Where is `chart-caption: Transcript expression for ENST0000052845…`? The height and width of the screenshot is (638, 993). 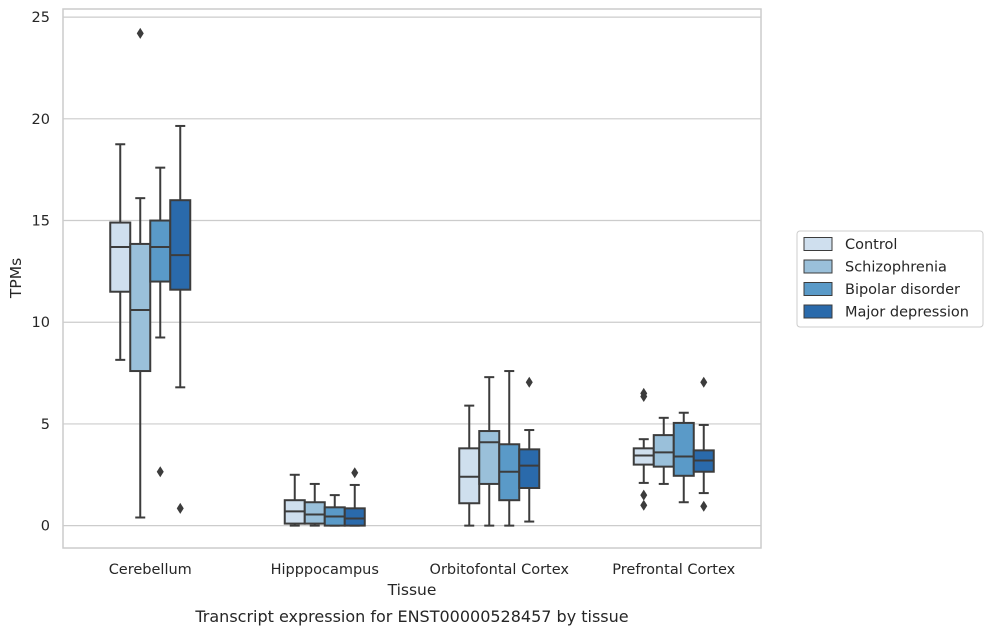
chart-caption: Transcript expression for ENST0000052845… is located at coordinates (411, 616).